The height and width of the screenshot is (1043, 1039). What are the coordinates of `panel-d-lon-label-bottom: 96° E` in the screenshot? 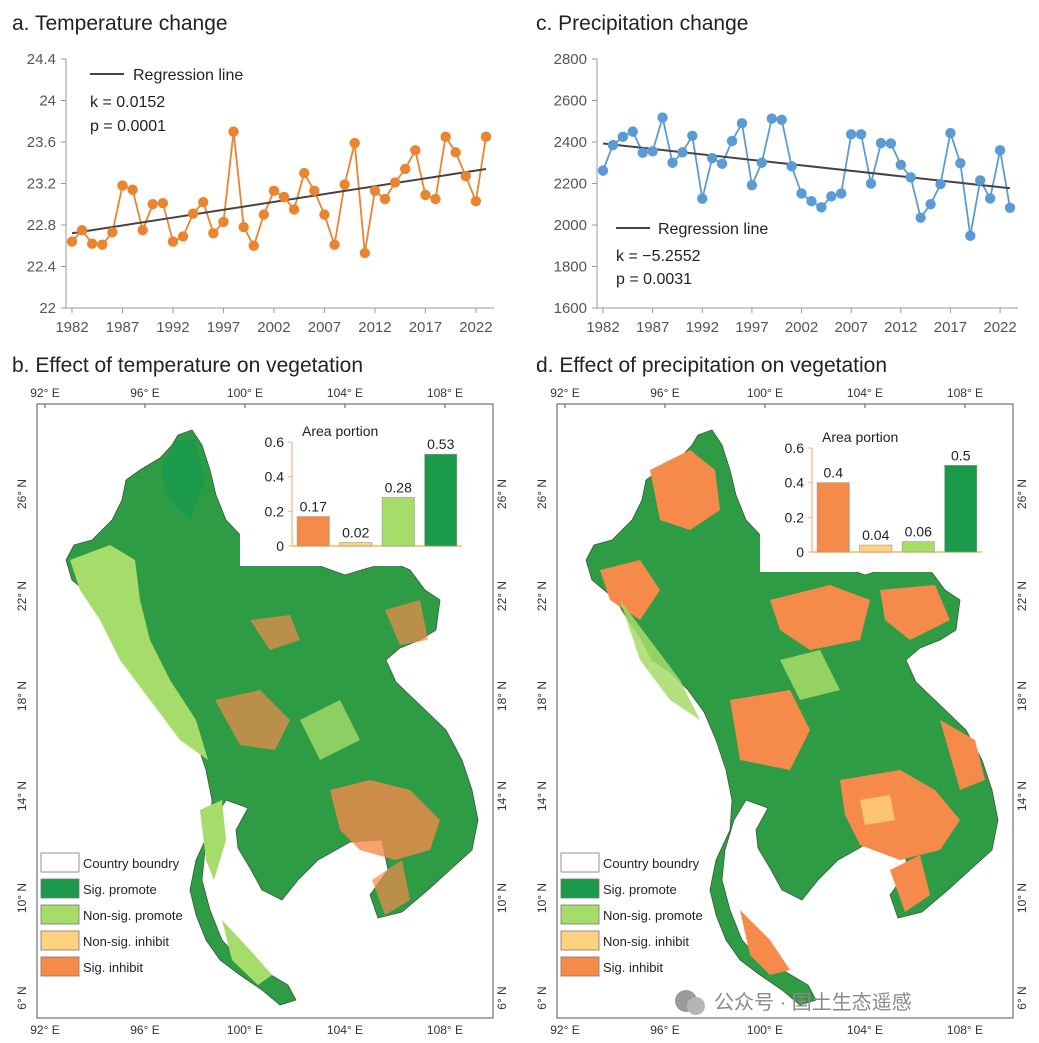 It's located at (664, 1030).